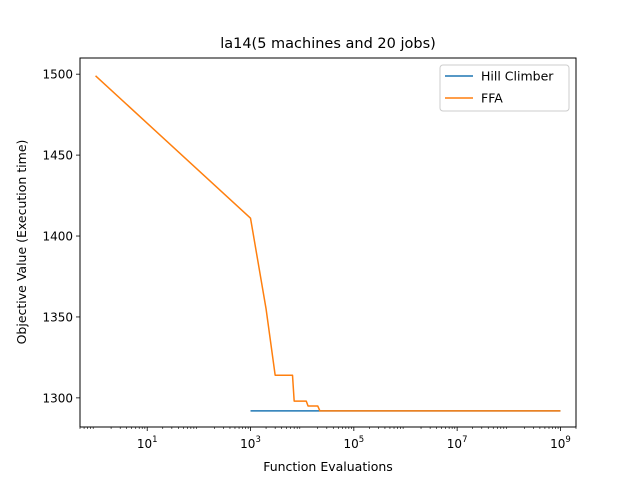  I want to click on y-tick-label: 1350, so click(57, 317).